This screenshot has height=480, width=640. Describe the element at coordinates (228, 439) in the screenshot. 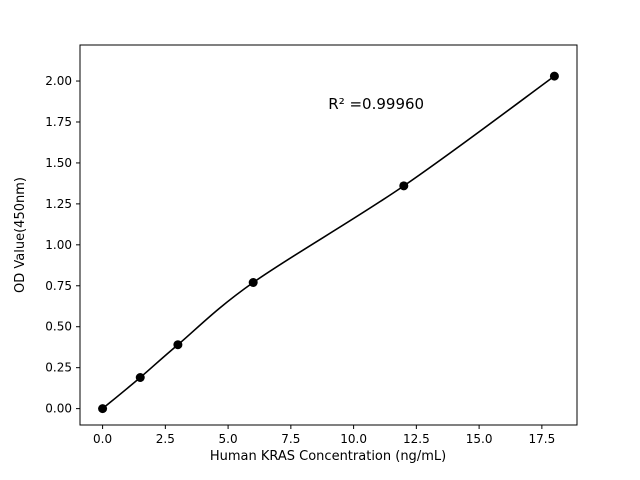

I see `x-tick-label: 5.0` at that location.